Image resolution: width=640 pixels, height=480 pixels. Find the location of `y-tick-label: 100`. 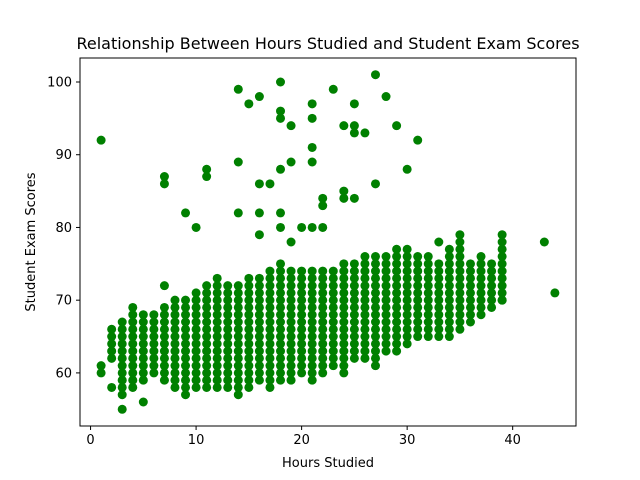

y-tick-label: 100 is located at coordinates (59, 83).